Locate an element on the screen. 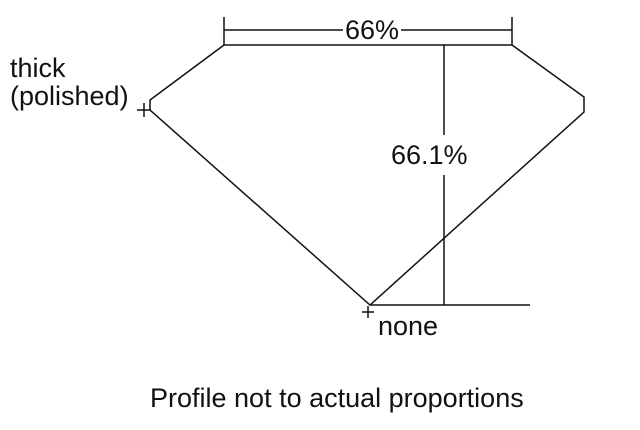 This screenshot has height=430, width=640. table-percentage-label: 66% is located at coordinates (372, 30).